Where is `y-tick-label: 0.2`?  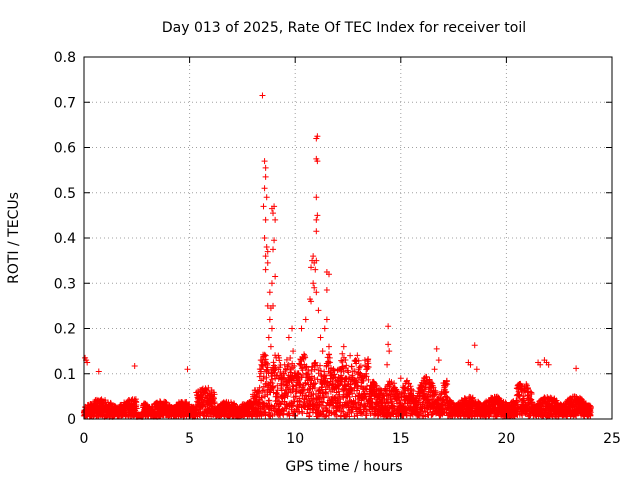 y-tick-label: 0.2 is located at coordinates (65, 330).